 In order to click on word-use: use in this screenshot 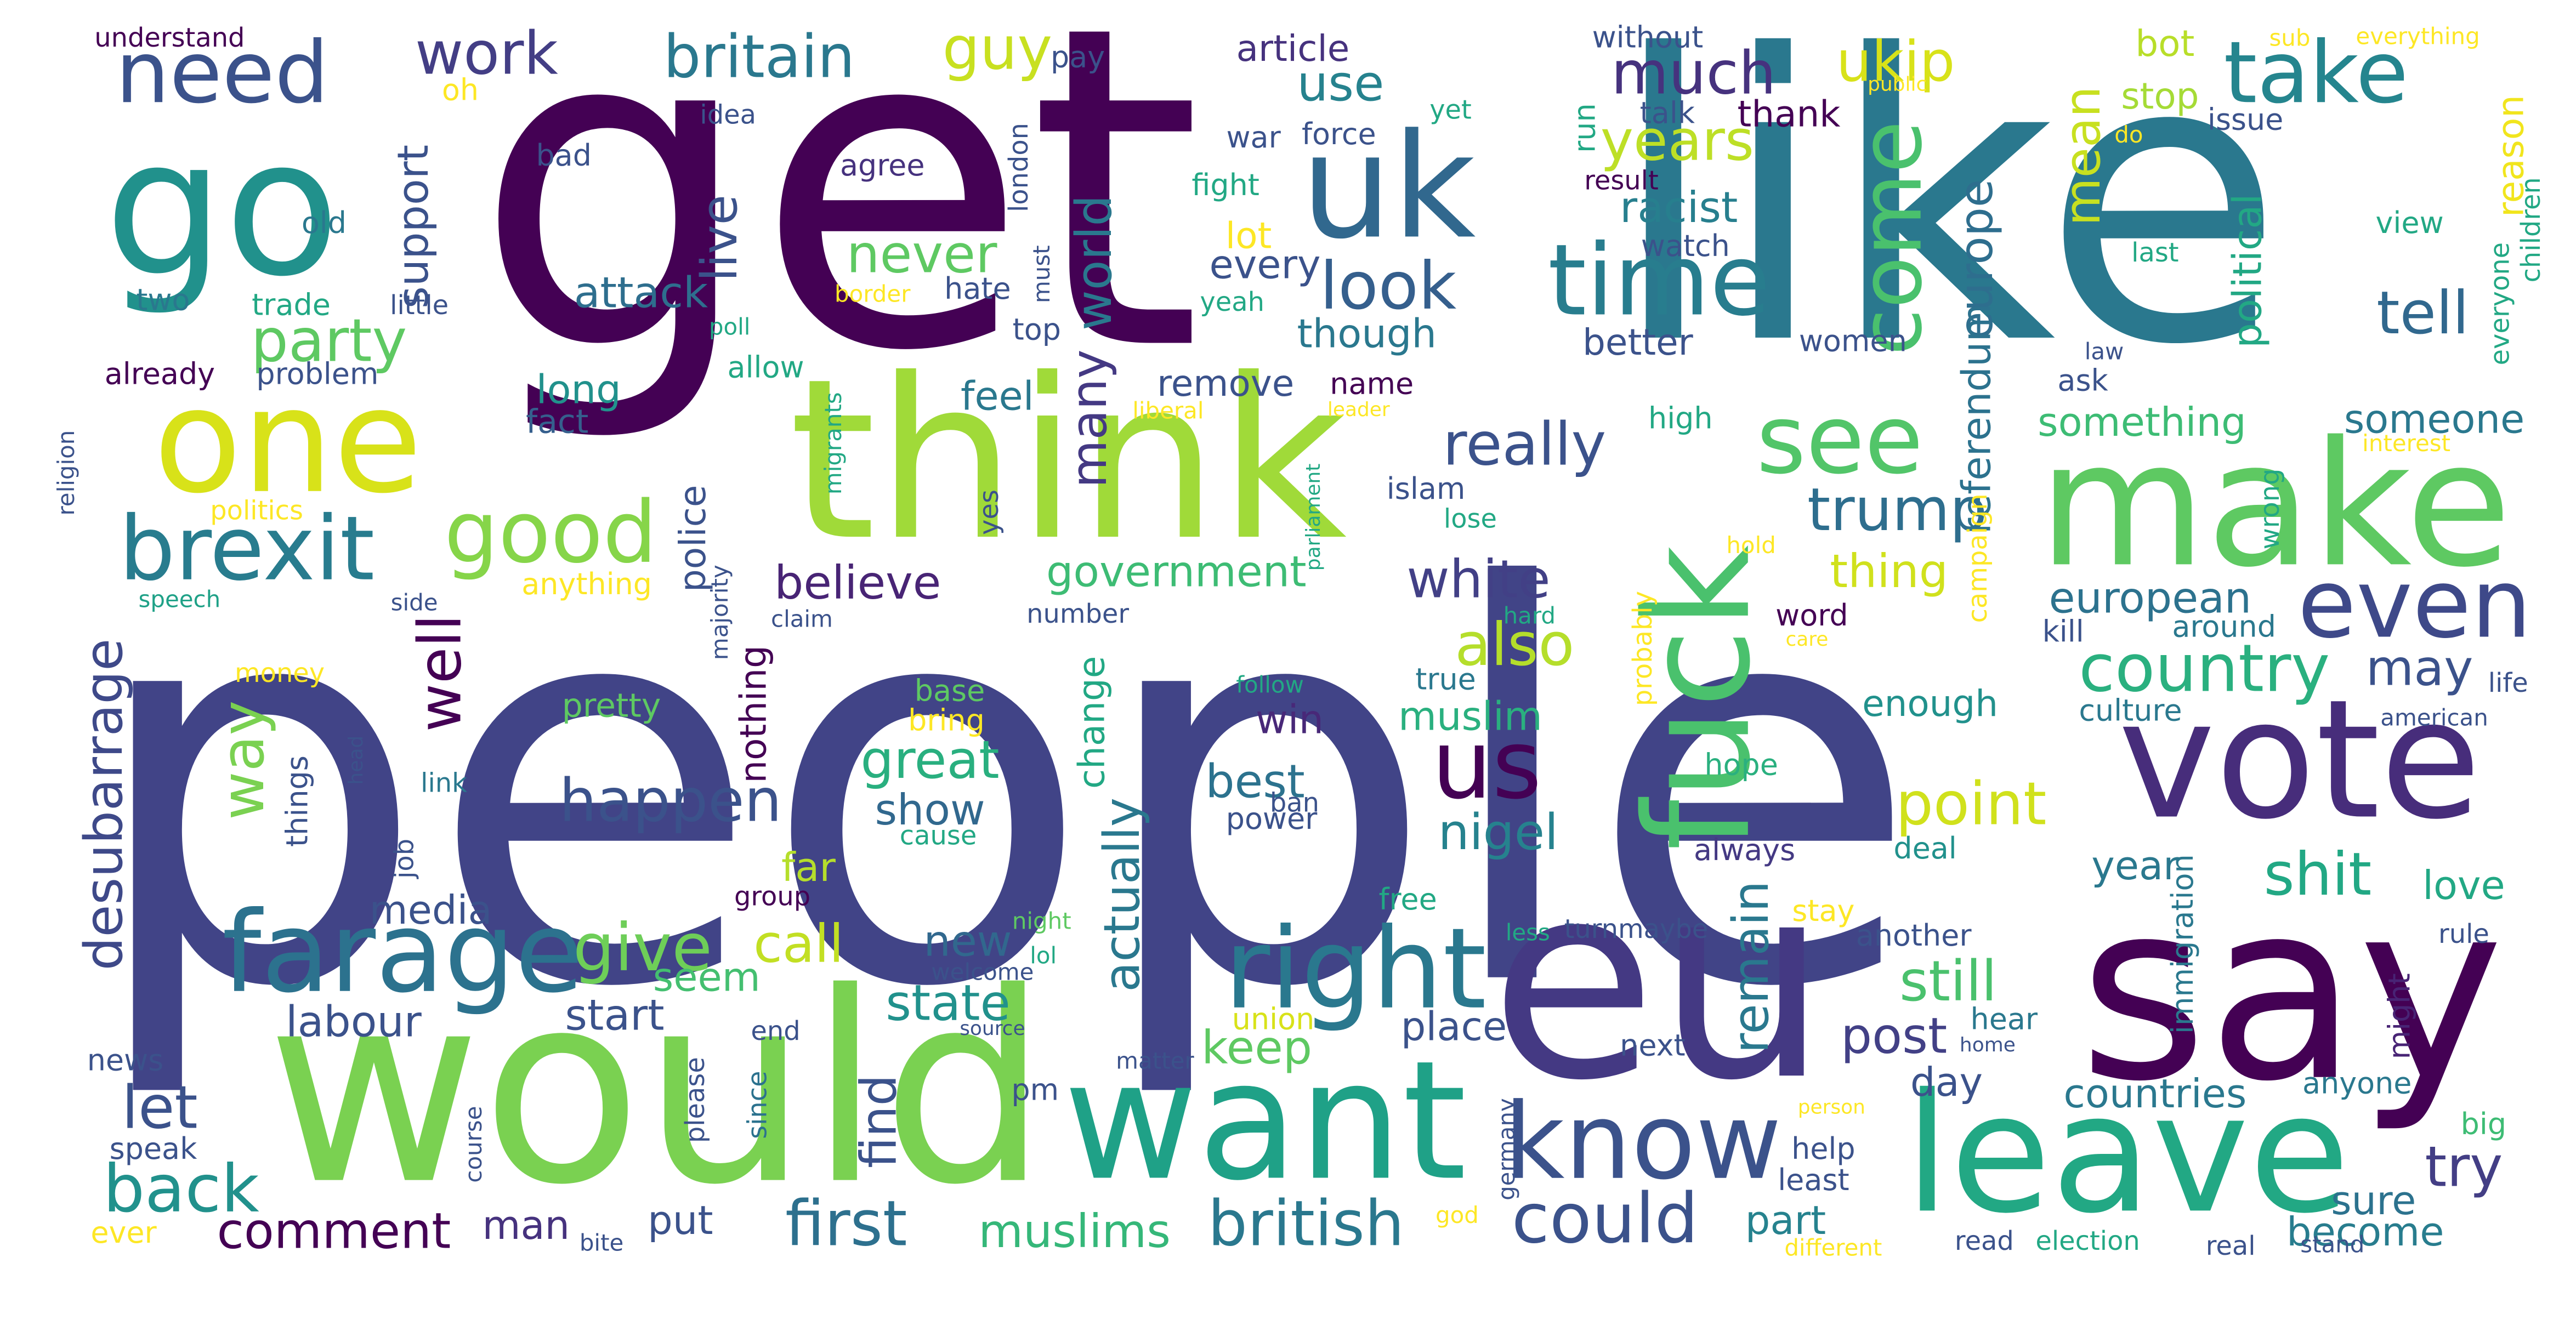, I will do `click(1340, 83)`.